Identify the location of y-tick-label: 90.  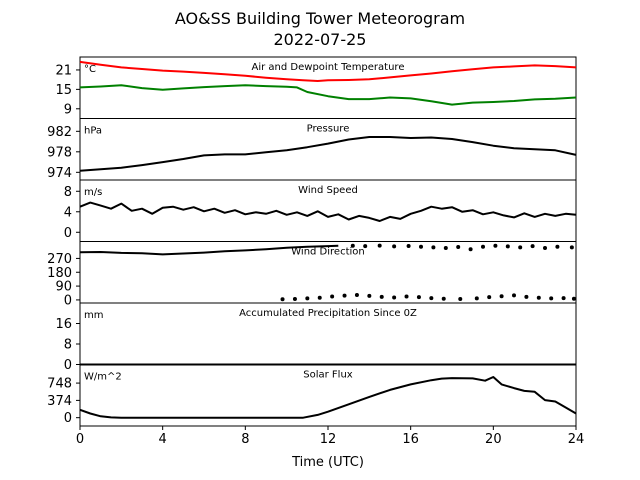
(63, 287).